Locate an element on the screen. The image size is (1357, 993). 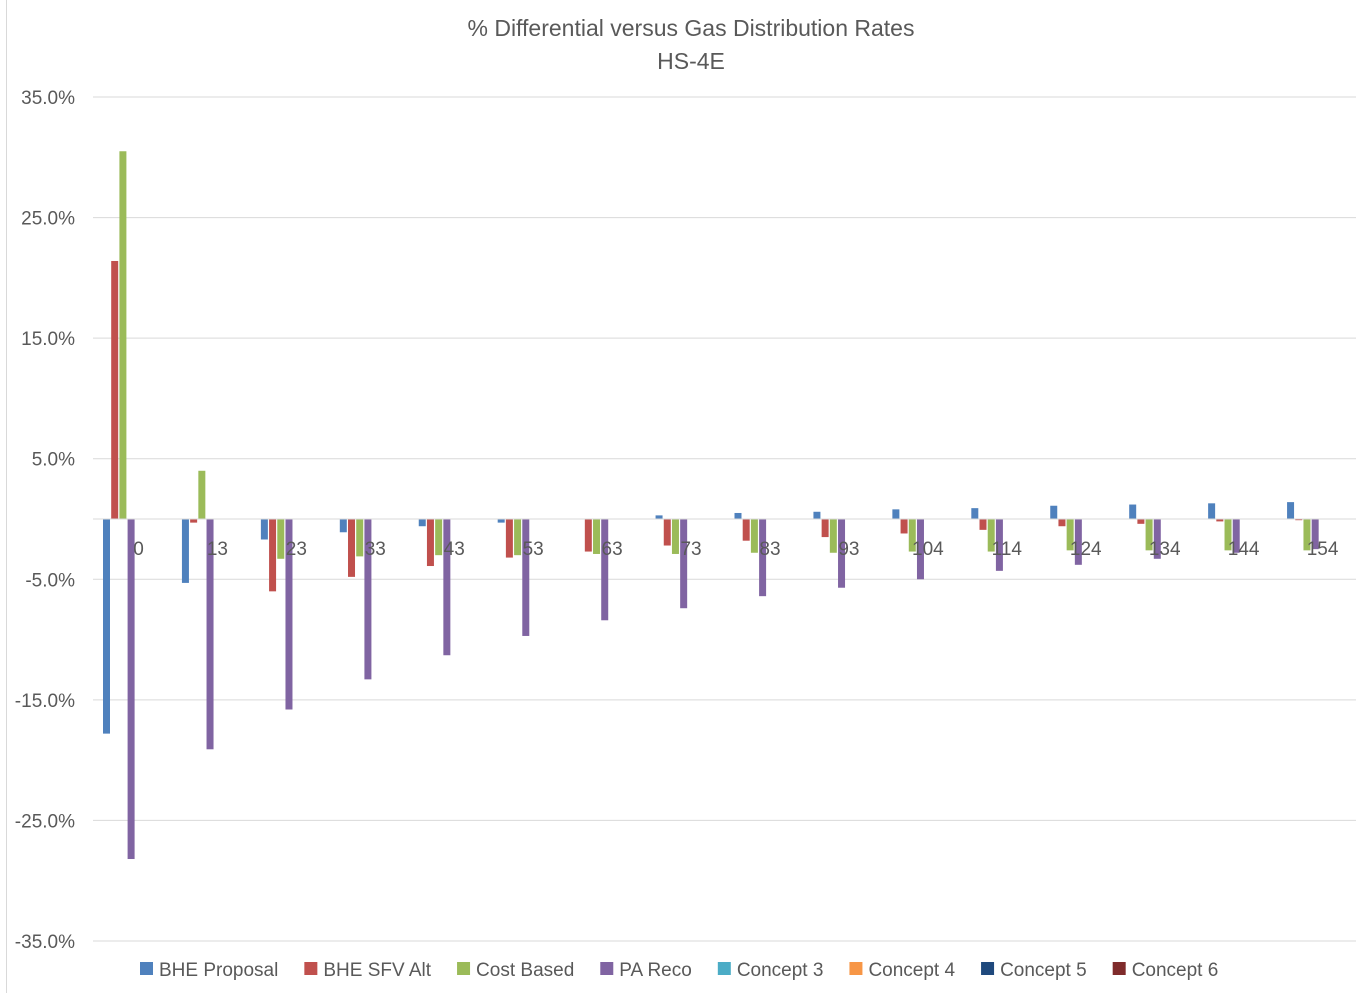
x-axis-categories: 0 13 23 33 43 53 63 73 83 93 104 114 124 134 144 154 is located at coordinates (736, 549).